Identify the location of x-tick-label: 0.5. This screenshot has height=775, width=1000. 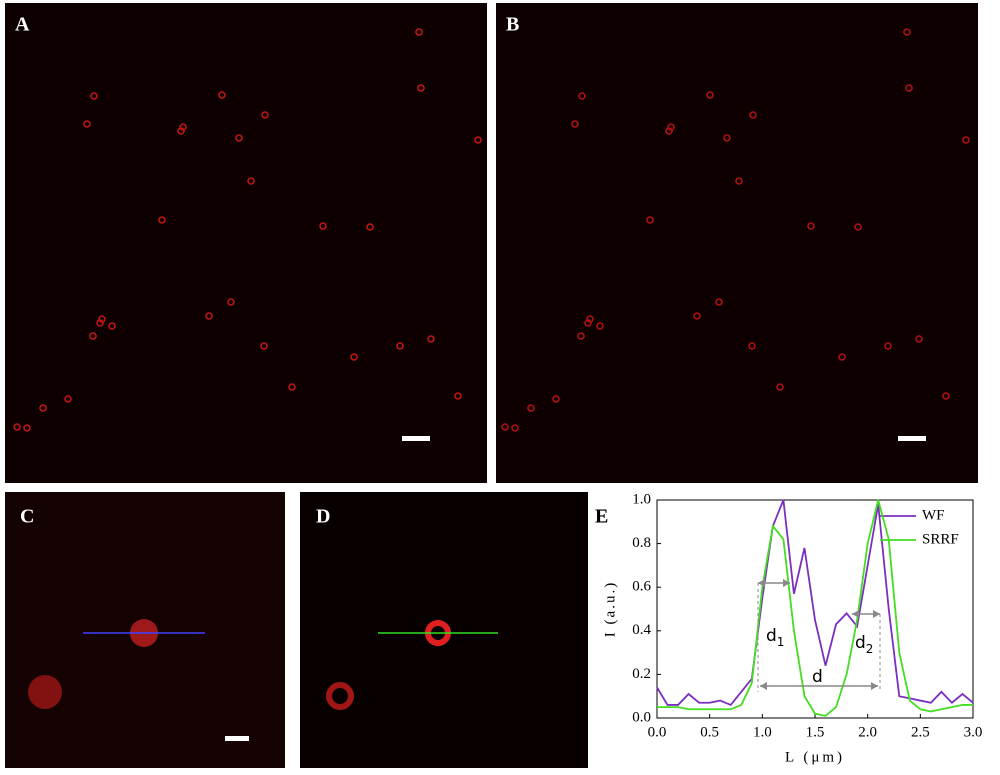
(709, 732).